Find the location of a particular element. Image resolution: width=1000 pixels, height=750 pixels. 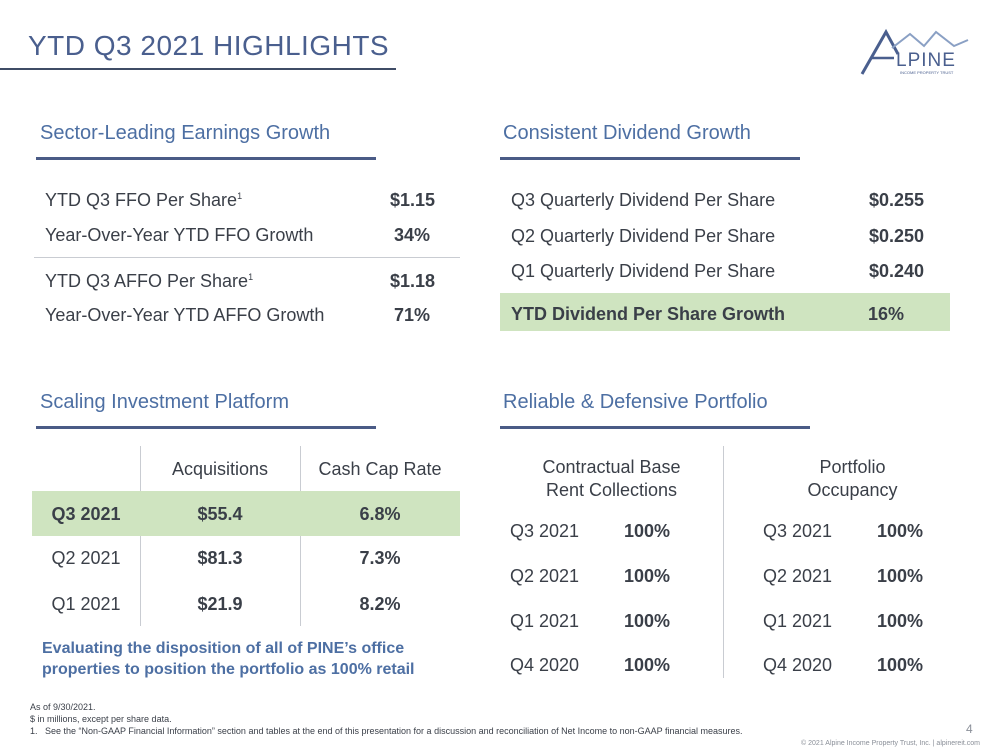

alpine-logo: LPINE INCOME PROPERTY TRUST is located at coordinates (918, 52).